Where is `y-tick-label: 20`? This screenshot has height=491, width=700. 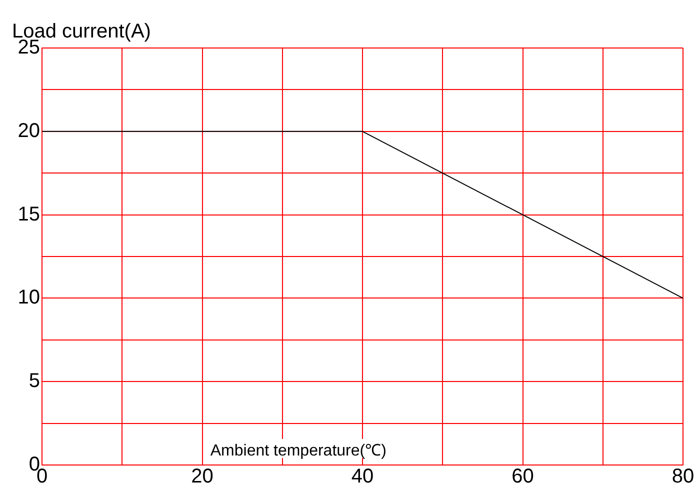 y-tick-label: 20 is located at coordinates (29, 131).